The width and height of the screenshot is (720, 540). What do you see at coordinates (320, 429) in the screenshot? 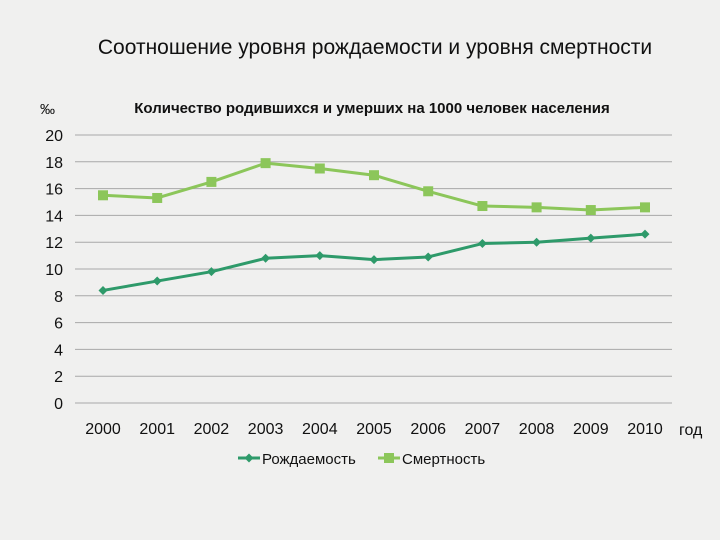
I see `x-tick-label: 2004` at bounding box center [320, 429].